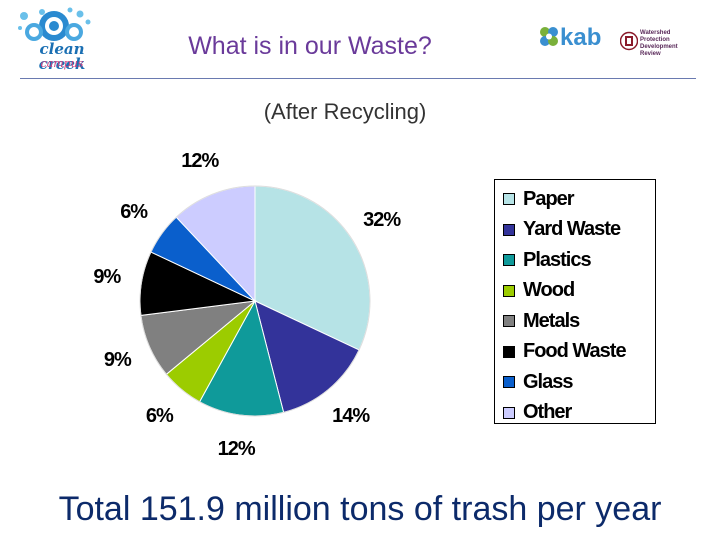 The height and width of the screenshot is (540, 720). What do you see at coordinates (237, 449) in the screenshot?
I see `pie-label-plastics: 12%` at bounding box center [237, 449].